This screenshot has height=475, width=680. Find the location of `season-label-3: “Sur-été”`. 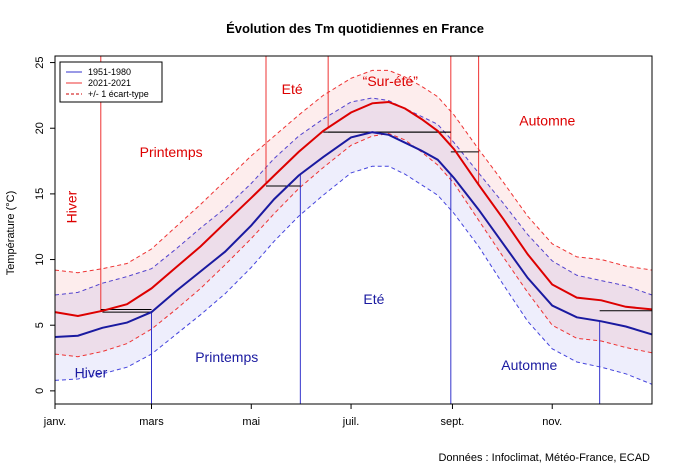

season-label-3: “Sur-été” is located at coordinates (391, 81).